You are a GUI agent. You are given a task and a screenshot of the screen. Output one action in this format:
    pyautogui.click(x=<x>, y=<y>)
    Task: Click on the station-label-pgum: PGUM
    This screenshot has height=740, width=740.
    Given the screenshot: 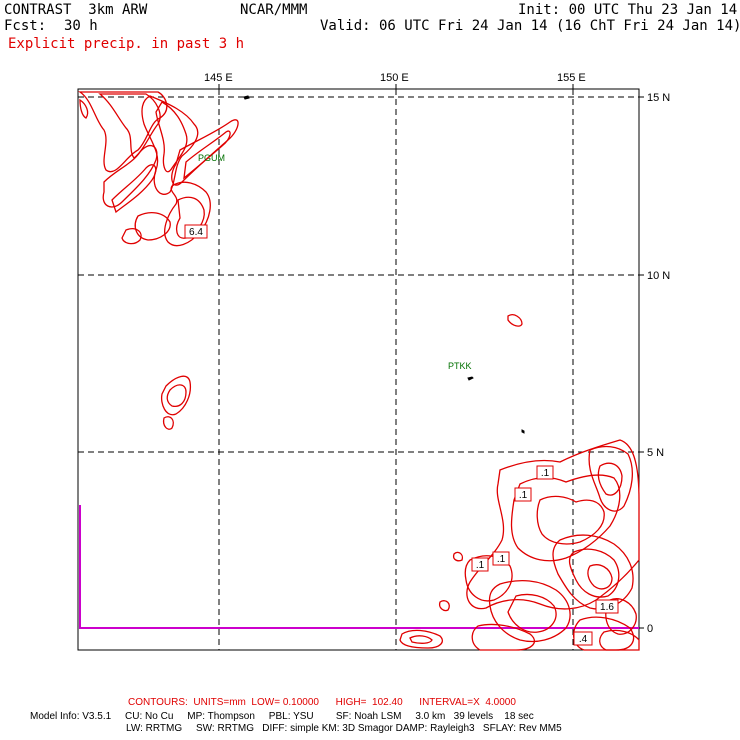 What is the action you would take?
    pyautogui.click(x=211, y=158)
    